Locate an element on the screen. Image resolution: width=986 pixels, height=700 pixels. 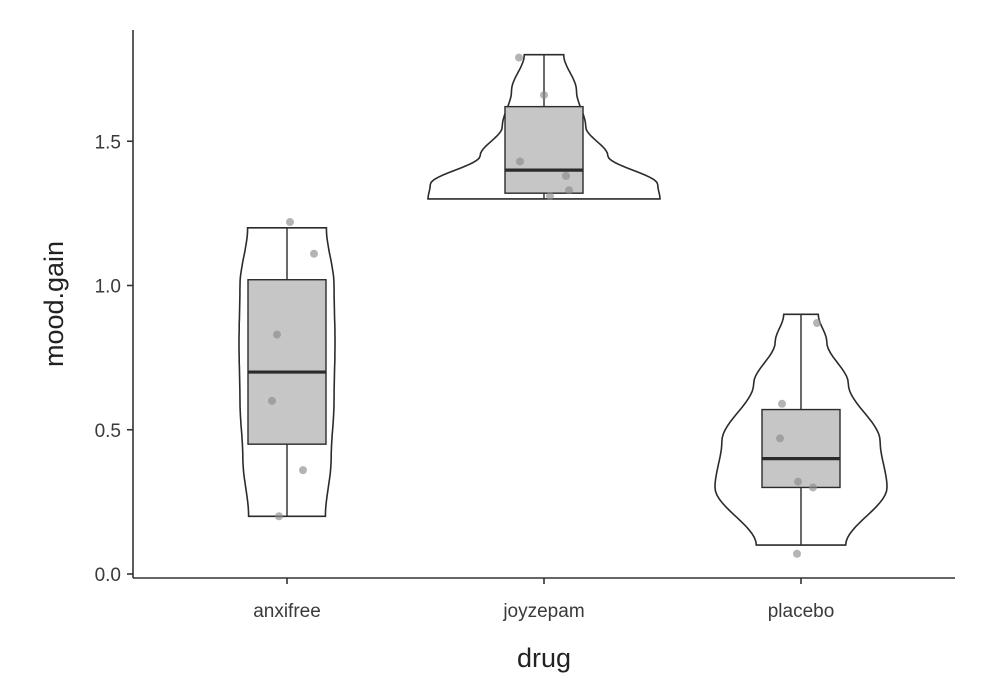
y-tick-label: 1.5 is located at coordinates (108, 142).